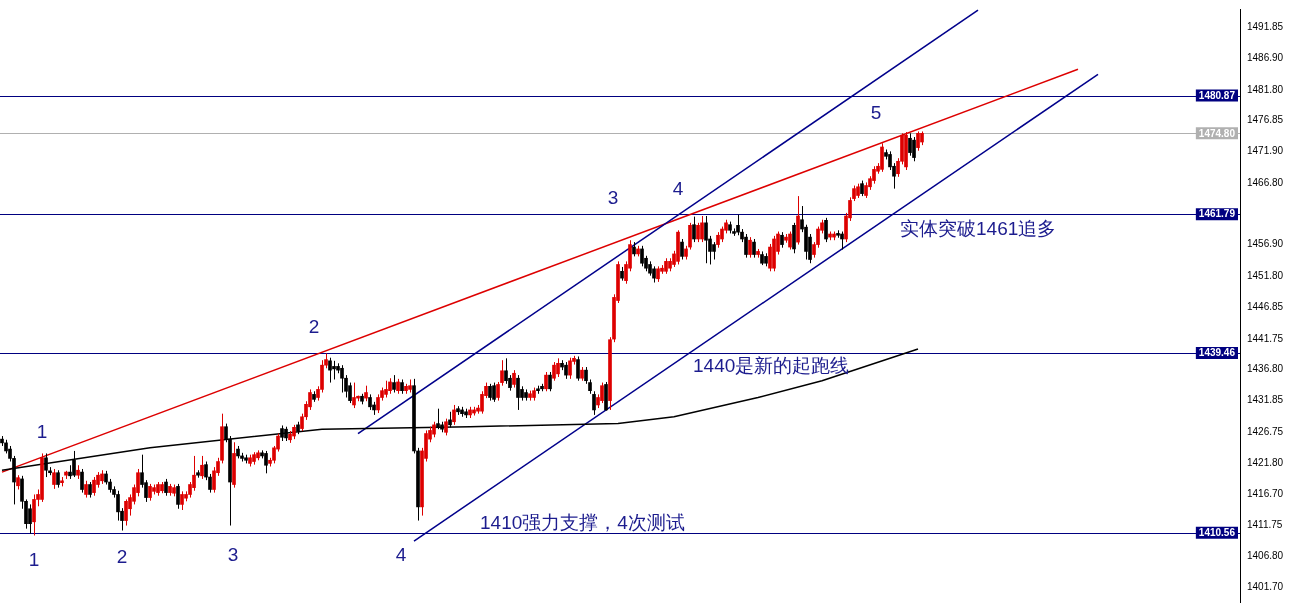 This screenshot has width=1292, height=611. Describe the element at coordinates (1217, 353) in the screenshot. I see `ref-line-label: 1439.46` at that location.